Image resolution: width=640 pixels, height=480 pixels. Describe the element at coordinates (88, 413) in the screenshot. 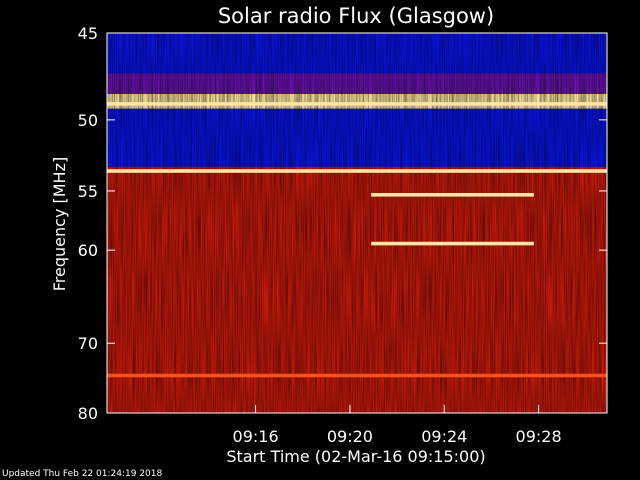

I see `y-tick-label: 80` at that location.